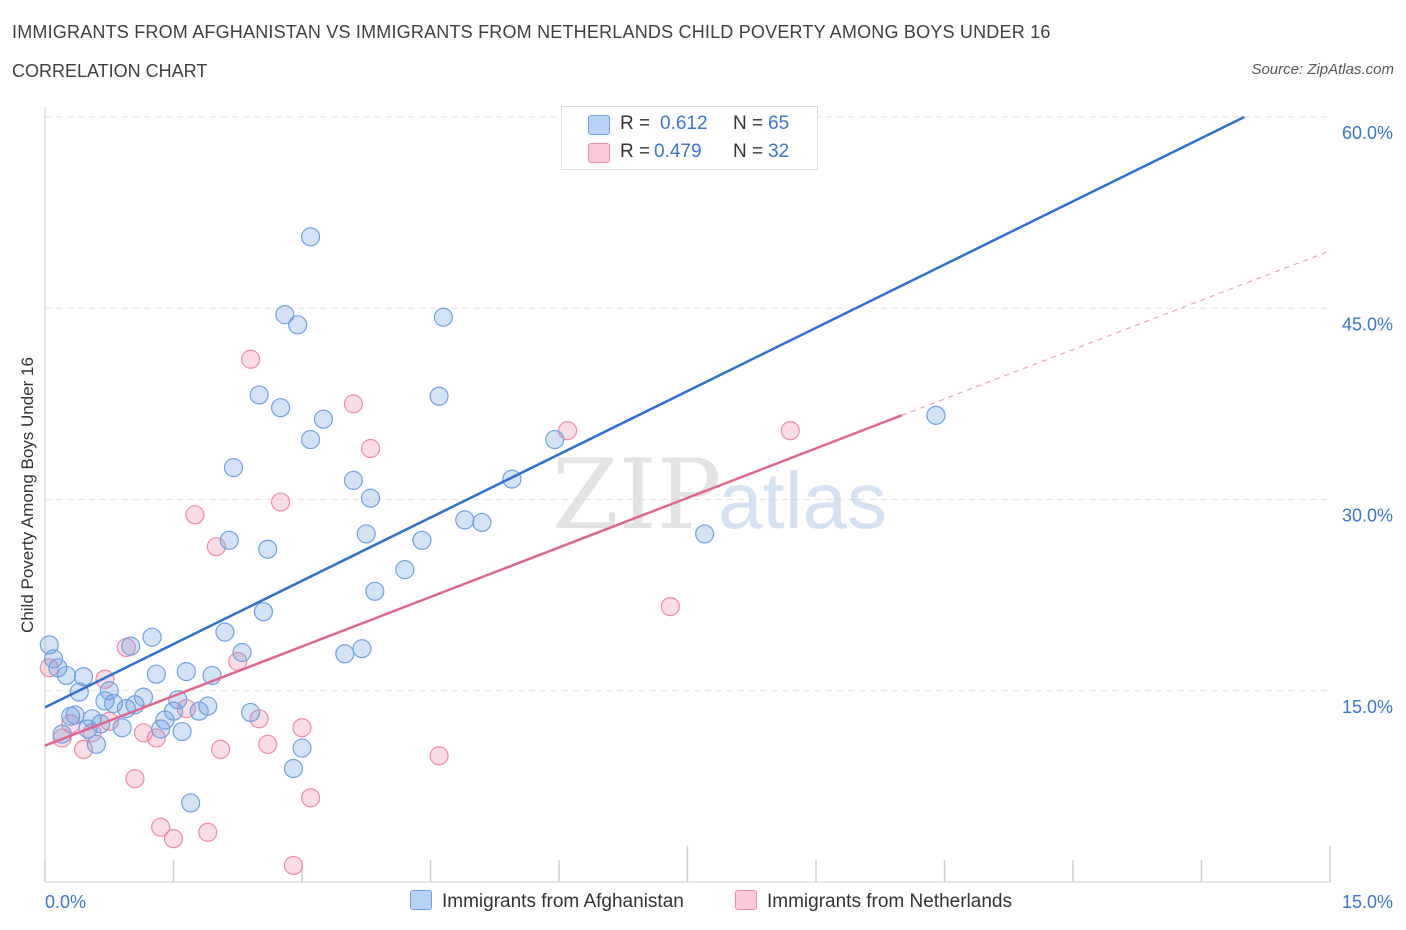 Image resolution: width=1406 pixels, height=930 pixels. Describe the element at coordinates (65, 902) in the screenshot. I see `x-tick-label: 0.0%` at that location.